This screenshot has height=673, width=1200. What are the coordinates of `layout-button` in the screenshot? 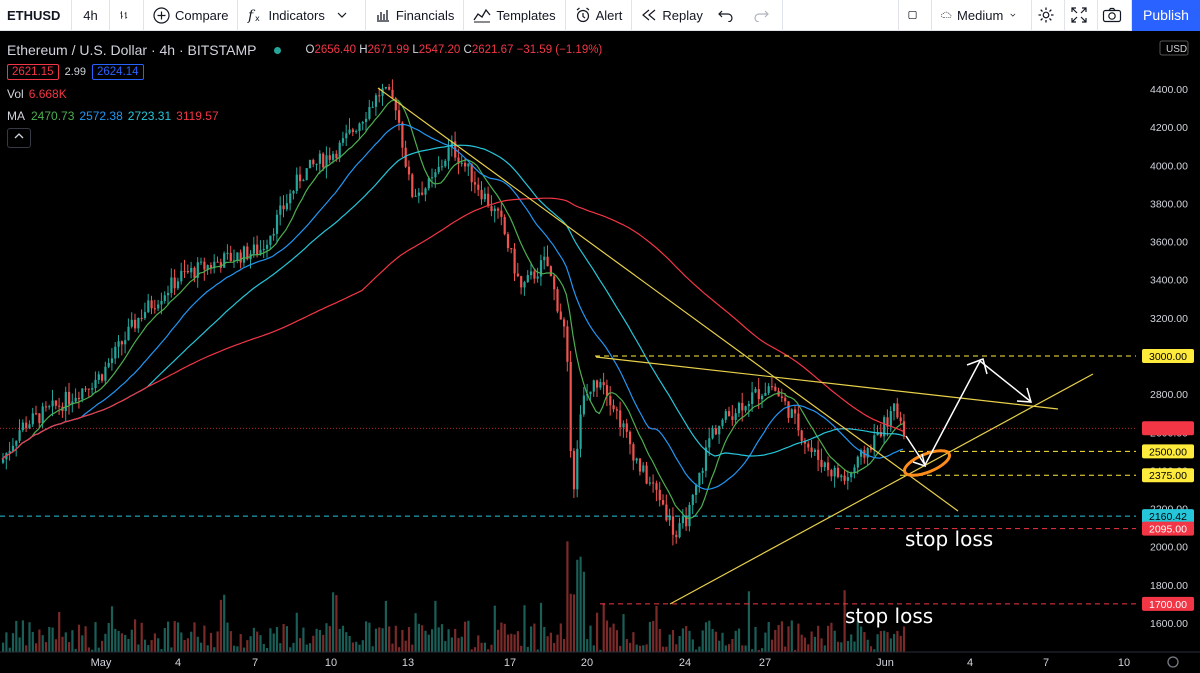 It's located at (915, 15).